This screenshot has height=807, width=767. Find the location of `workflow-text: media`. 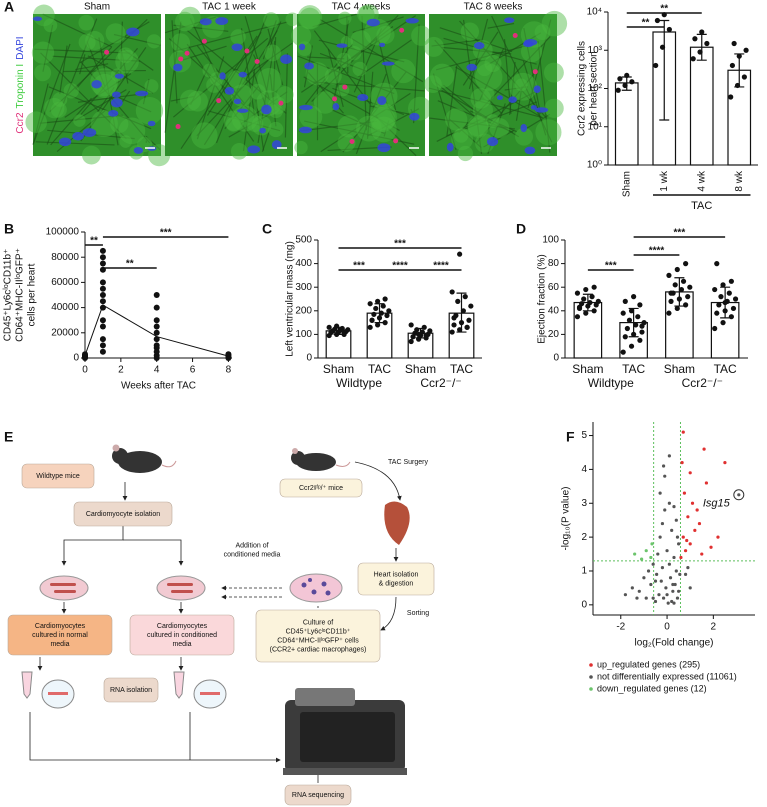

workflow-text: media is located at coordinates (59, 644).